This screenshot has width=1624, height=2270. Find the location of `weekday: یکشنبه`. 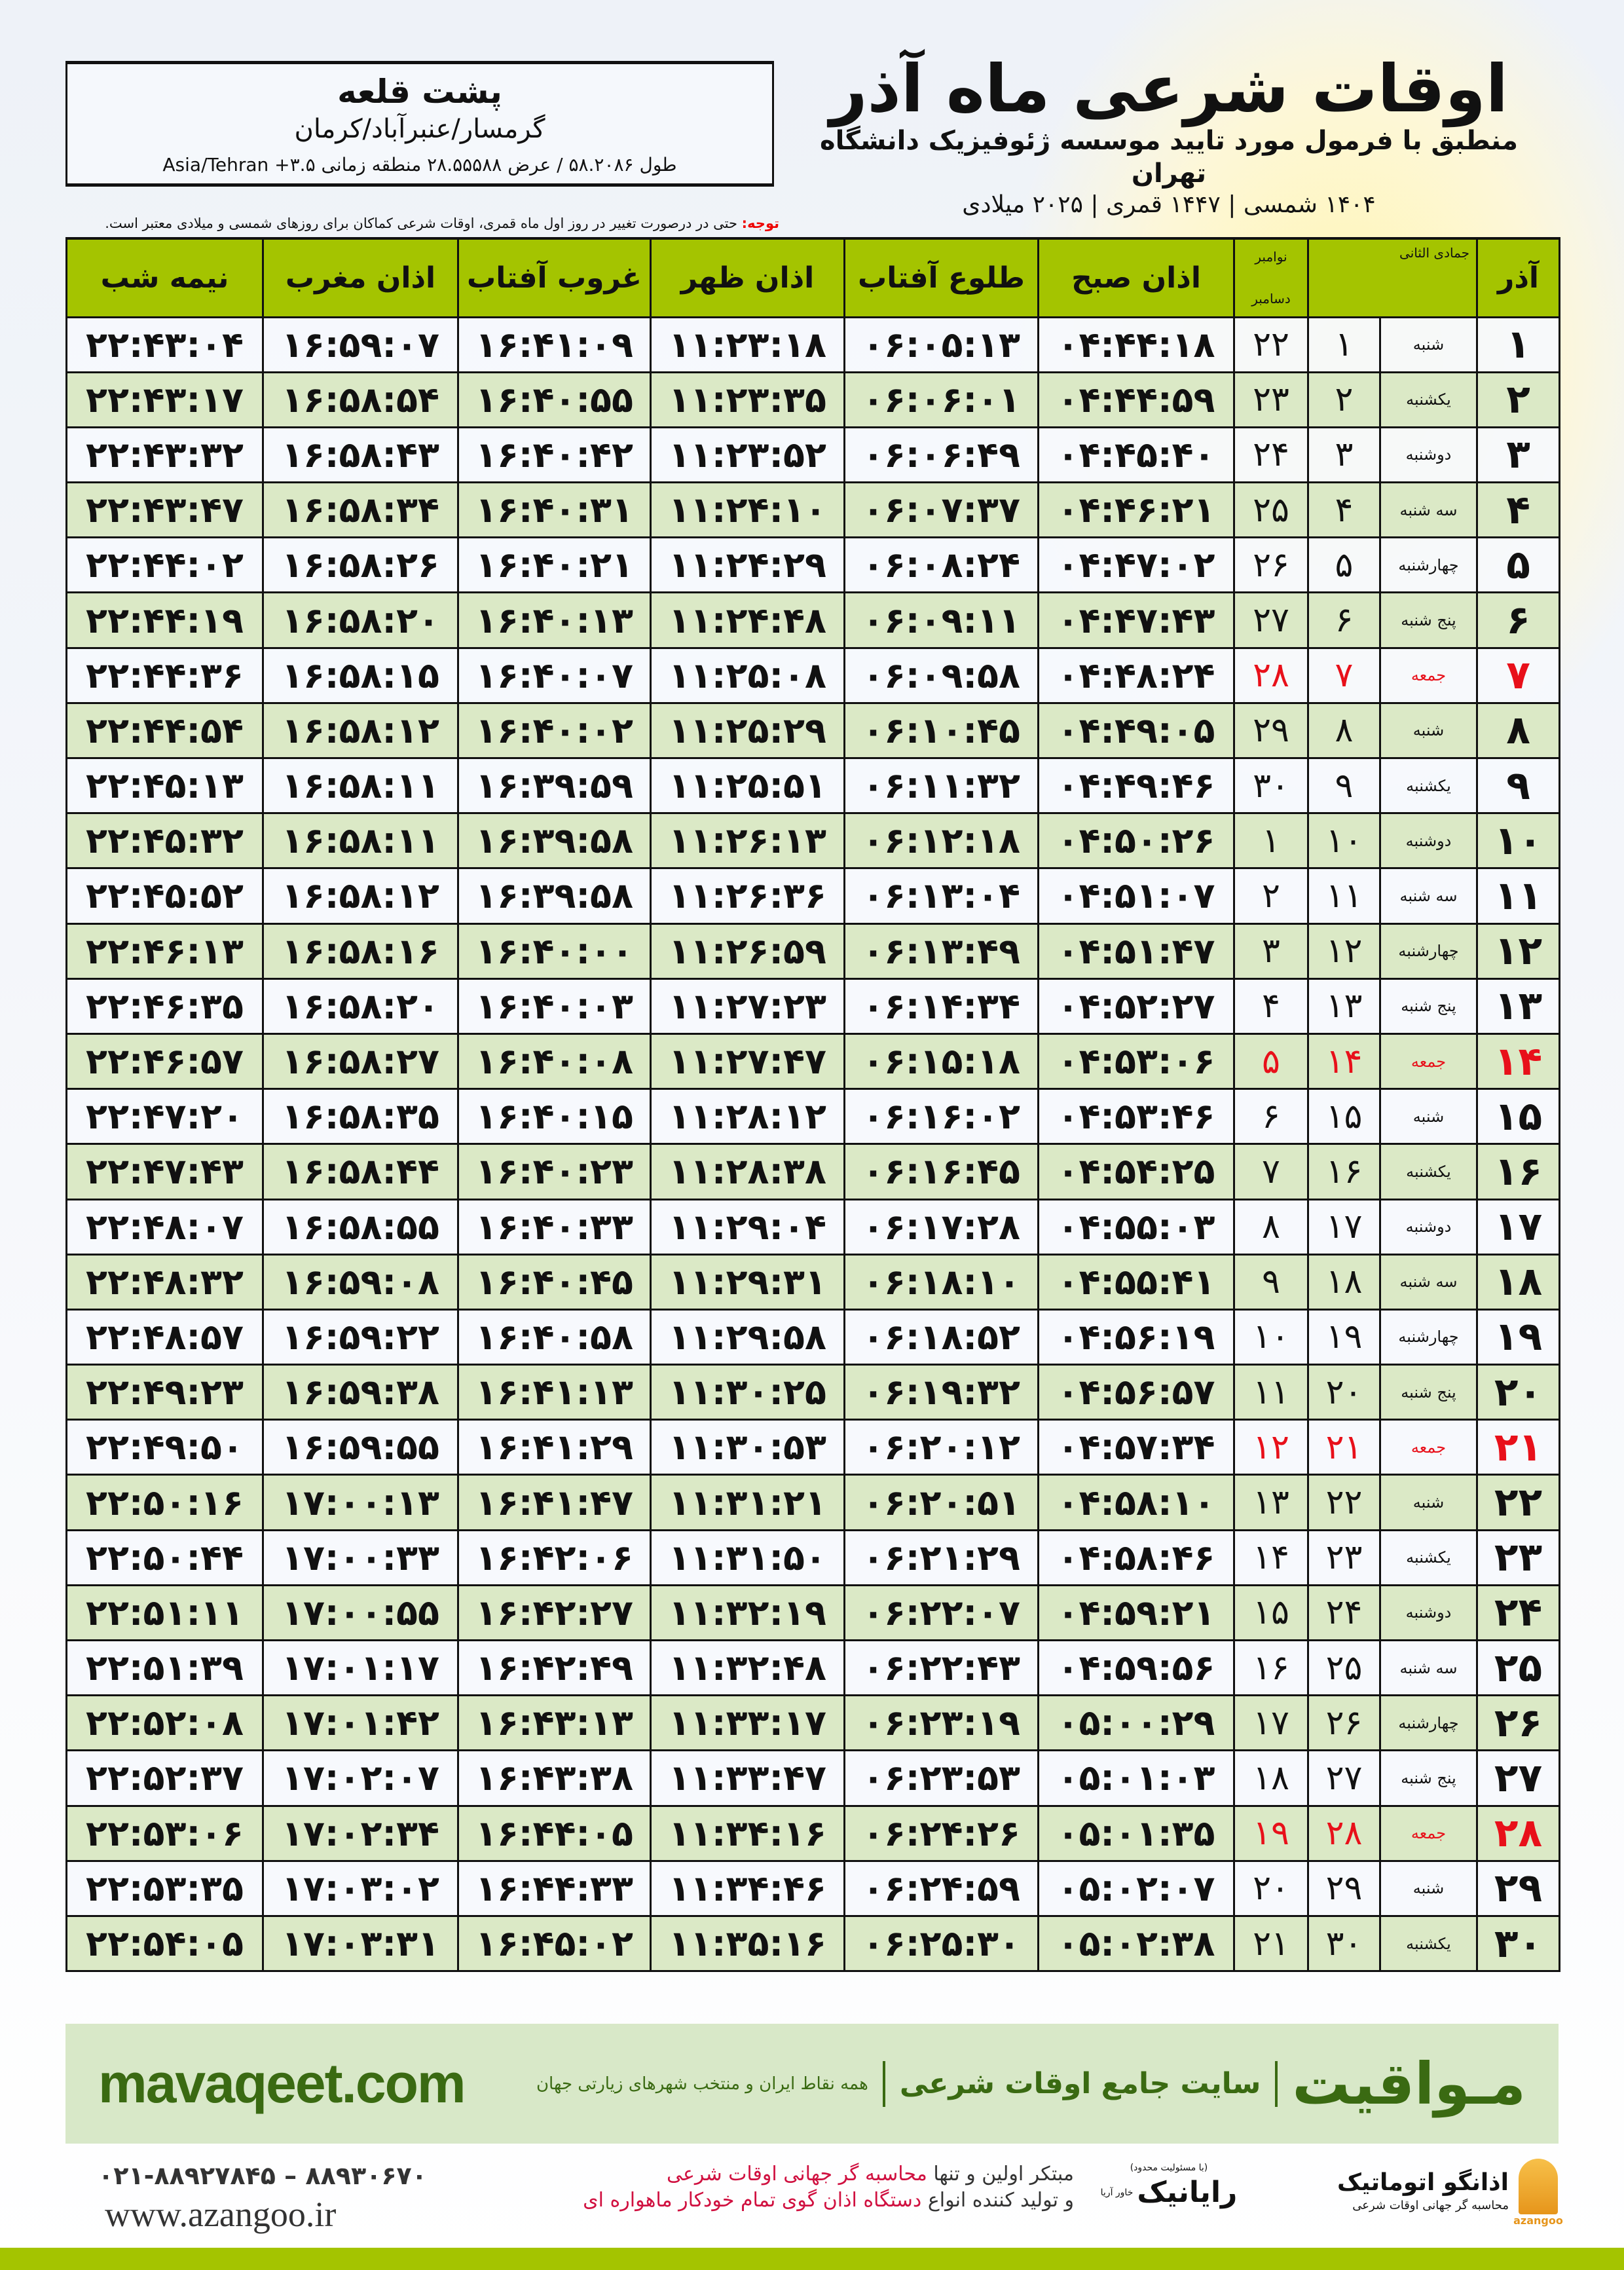

weekday: یکشنبه is located at coordinates (1428, 1943).